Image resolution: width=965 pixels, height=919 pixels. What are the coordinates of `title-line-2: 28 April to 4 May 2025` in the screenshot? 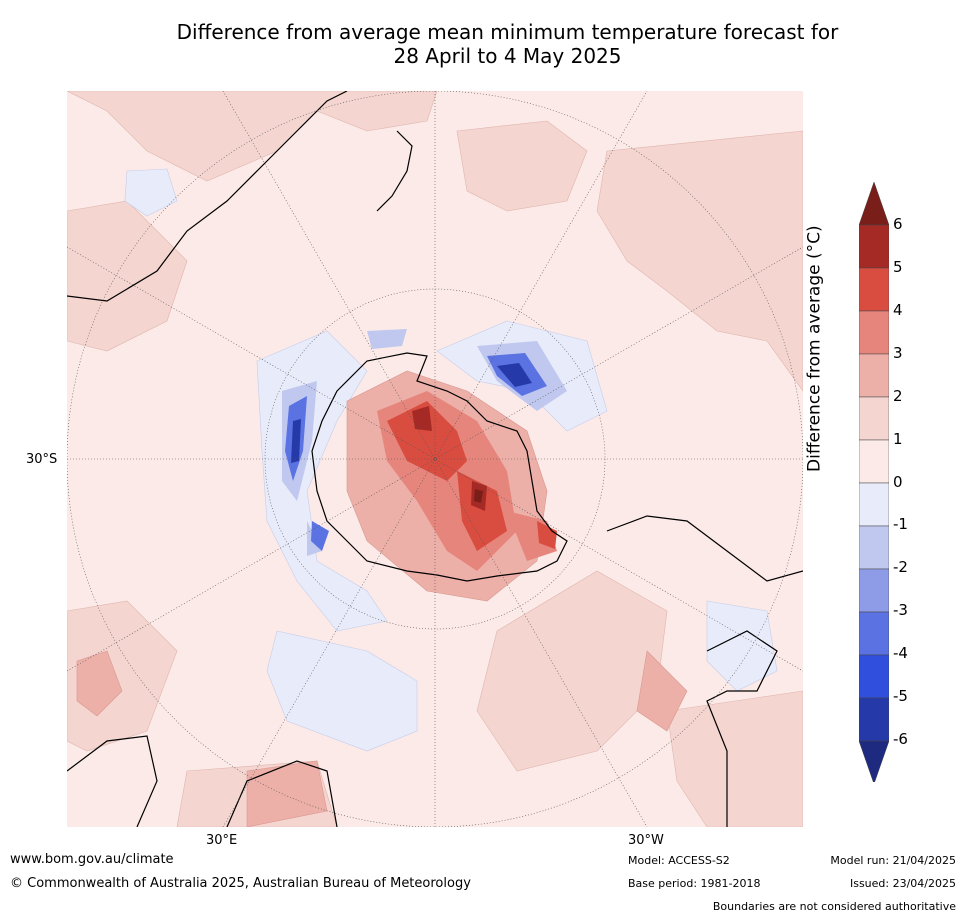 It's located at (507, 56).